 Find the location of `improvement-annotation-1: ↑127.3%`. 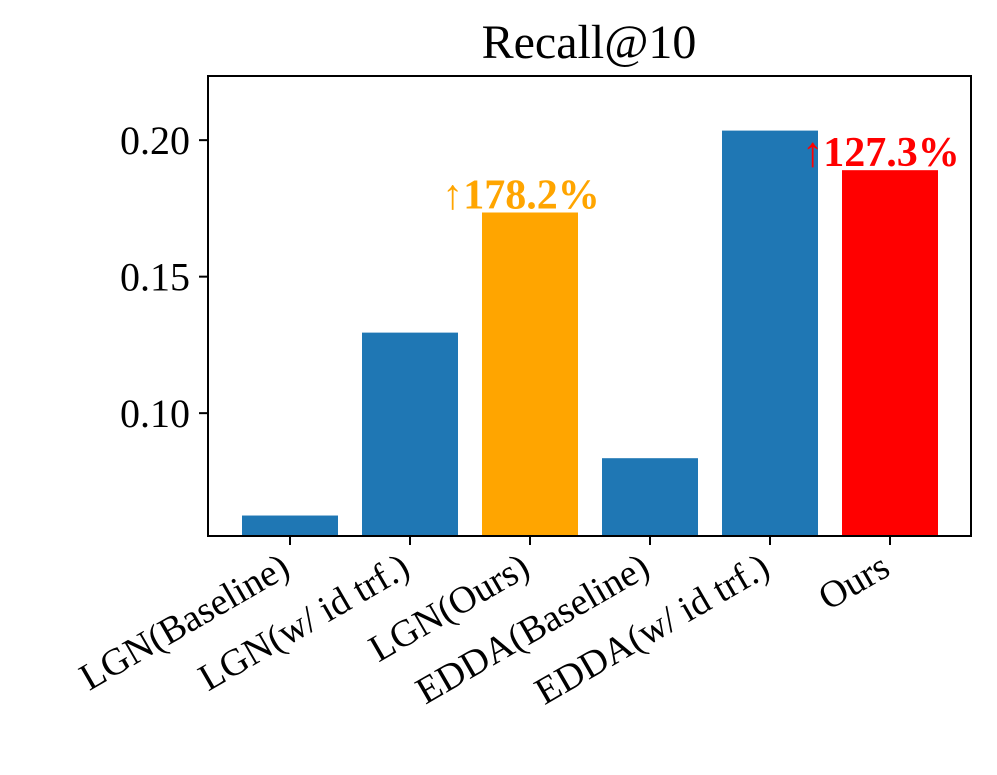

improvement-annotation-1: ↑127.3% is located at coordinates (881, 153).